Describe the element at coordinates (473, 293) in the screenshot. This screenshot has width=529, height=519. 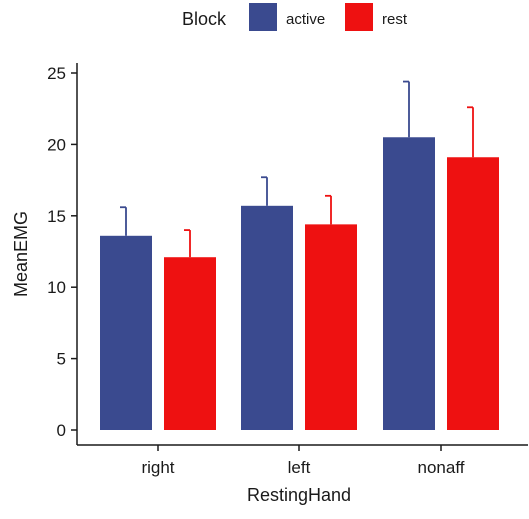
I see `bar-rest-nonaff` at that location.